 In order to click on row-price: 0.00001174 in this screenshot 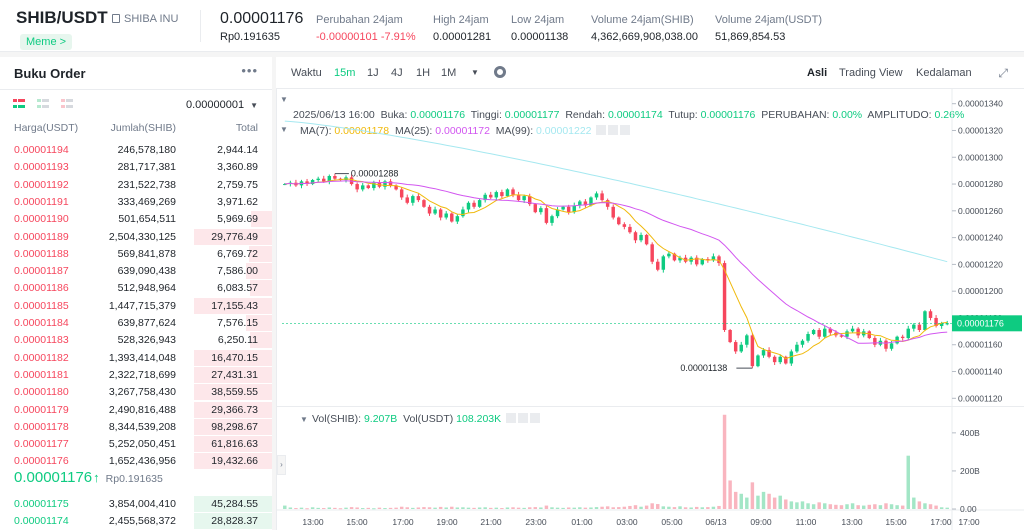, I will do `click(41, 521)`.